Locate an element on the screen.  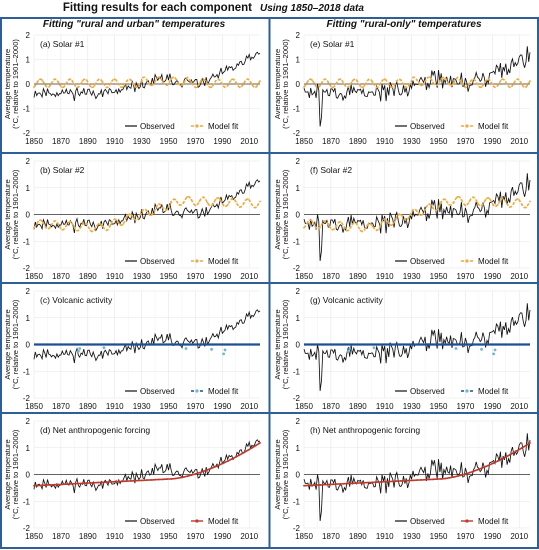
legend-model-marker is located at coordinates (467, 521).